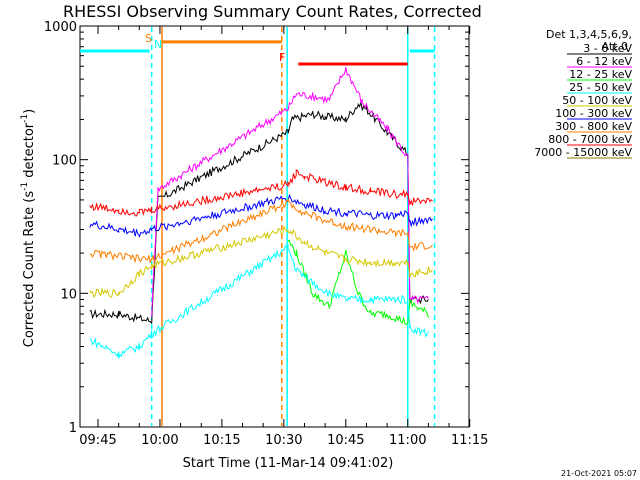 This screenshot has height=480, width=640. I want to click on legend-label: 12 - 25 keV, so click(600, 74).